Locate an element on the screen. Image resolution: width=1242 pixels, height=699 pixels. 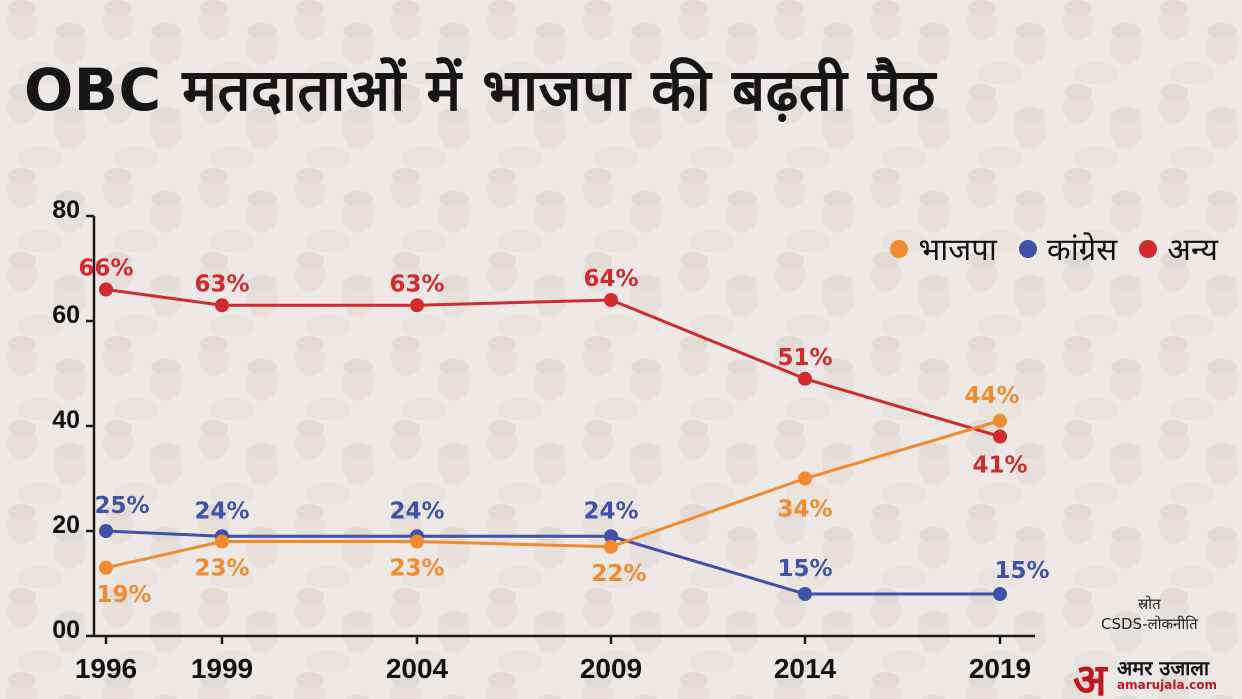
logo-mark: अ is located at coordinates (1090, 677).